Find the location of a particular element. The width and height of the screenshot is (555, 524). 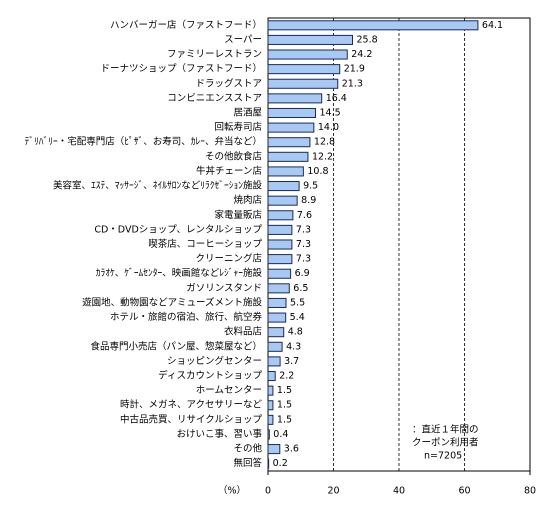

y-tick-label: ドラッグストア is located at coordinates (228, 83).